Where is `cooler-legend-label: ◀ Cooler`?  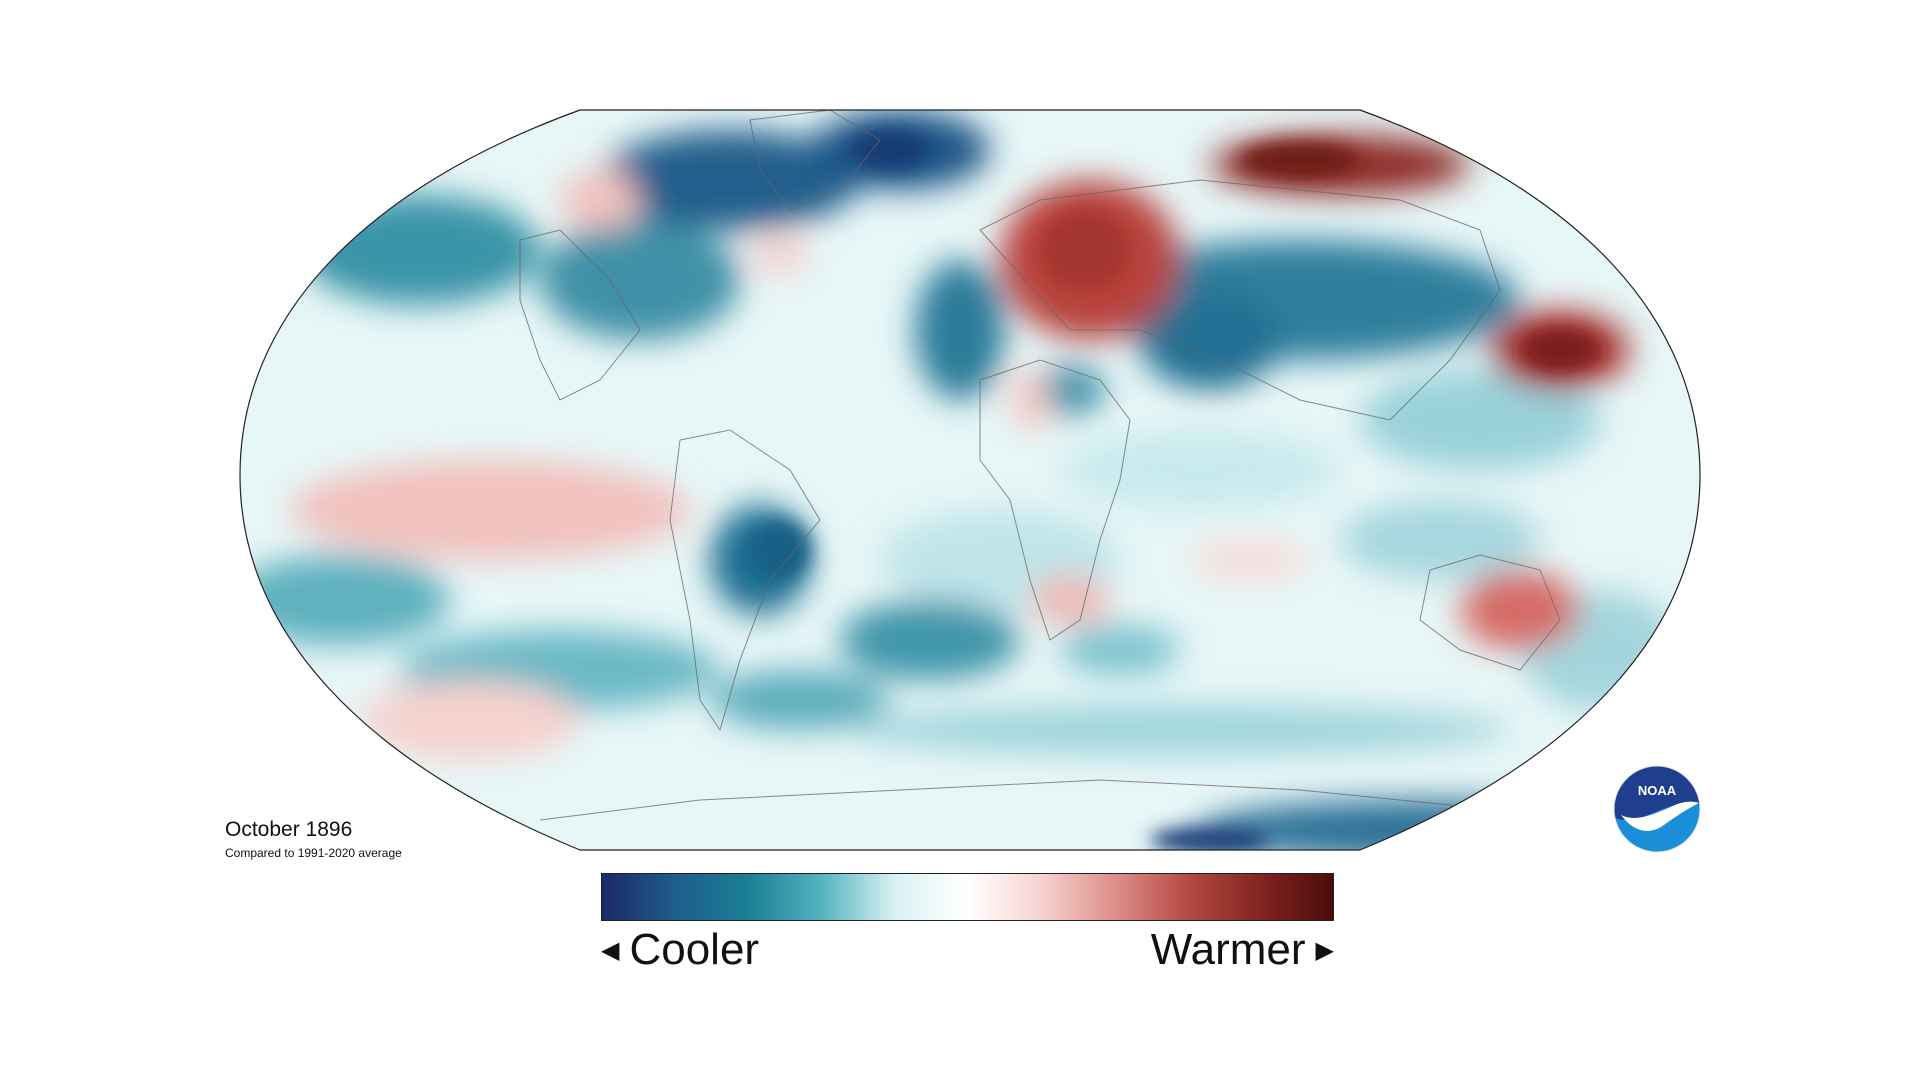
cooler-legend-label: ◀ Cooler is located at coordinates (680, 950).